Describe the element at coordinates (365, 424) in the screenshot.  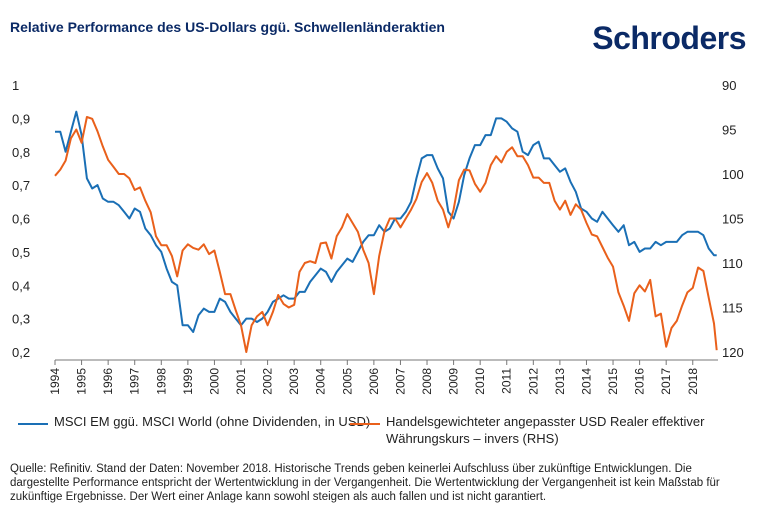
I see `legend-swatch-orange` at that location.